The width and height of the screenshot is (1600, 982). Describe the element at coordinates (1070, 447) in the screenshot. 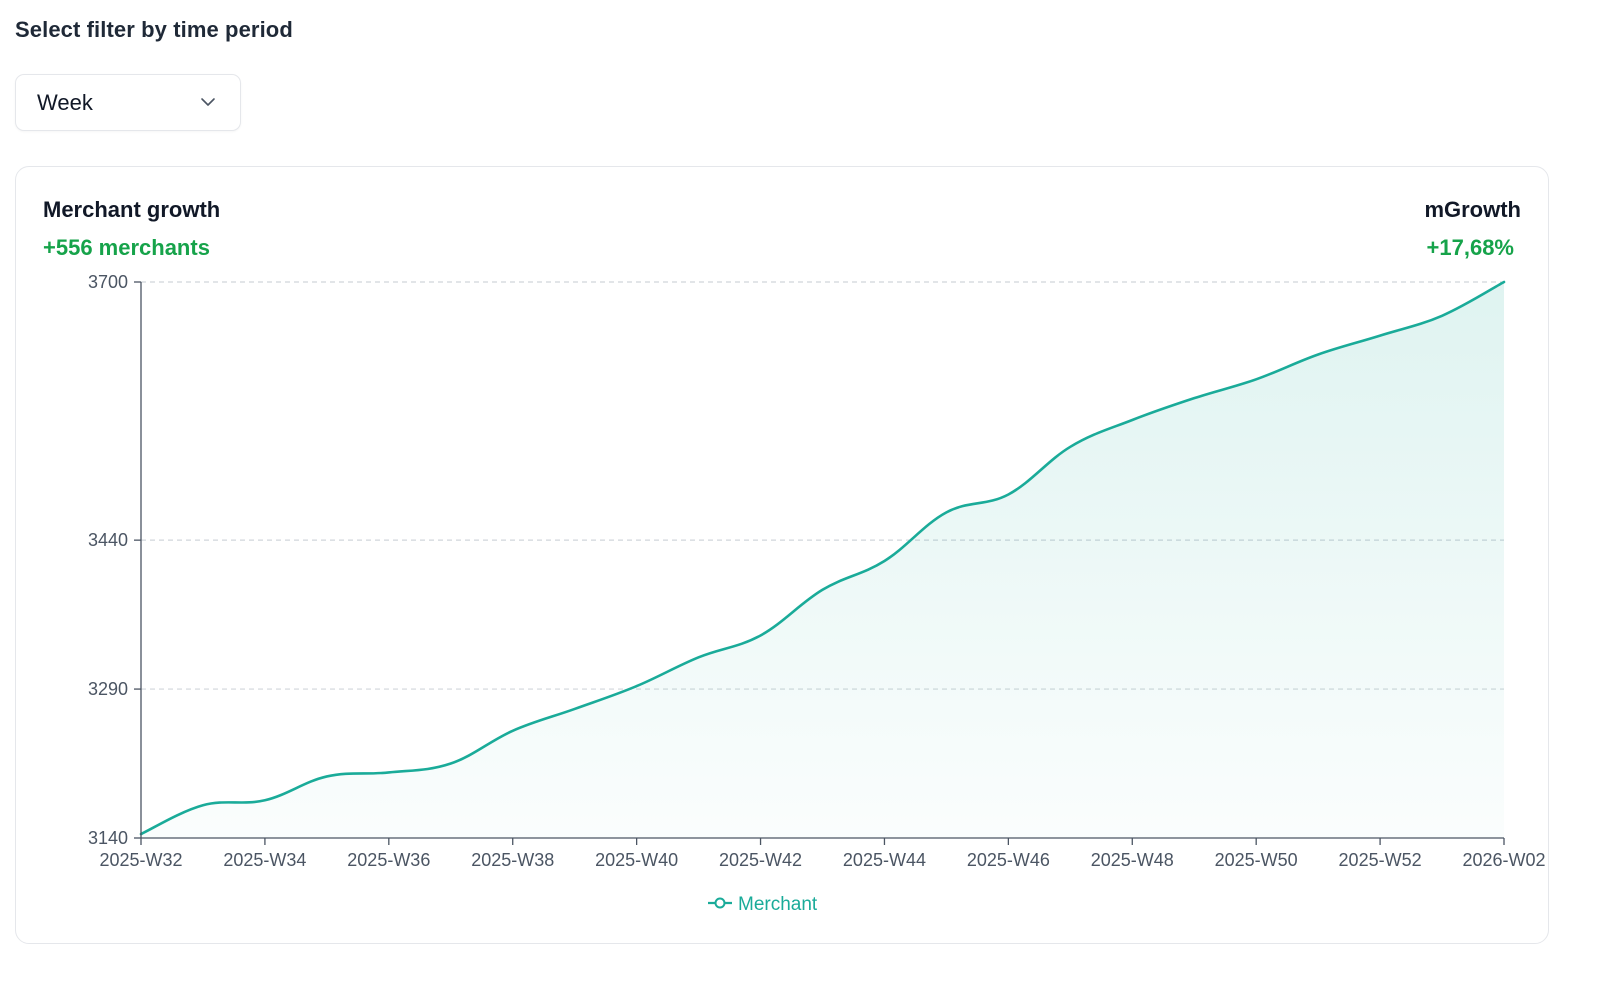

I see `data-point-2025-W47` at that location.